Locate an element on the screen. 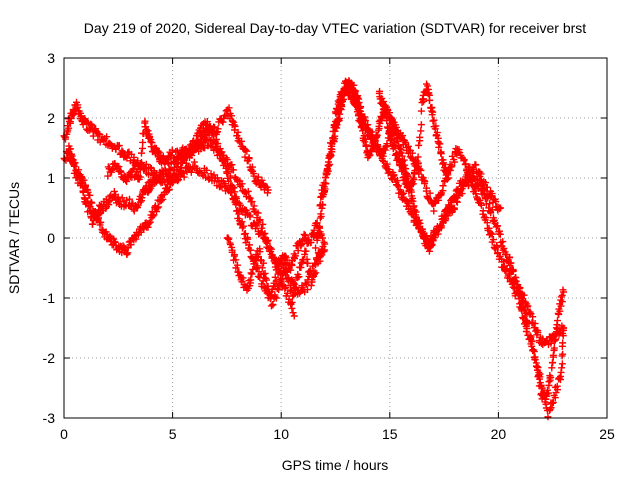 This screenshot has height=480, width=640. series-track-d is located at coordinates (188, 150).